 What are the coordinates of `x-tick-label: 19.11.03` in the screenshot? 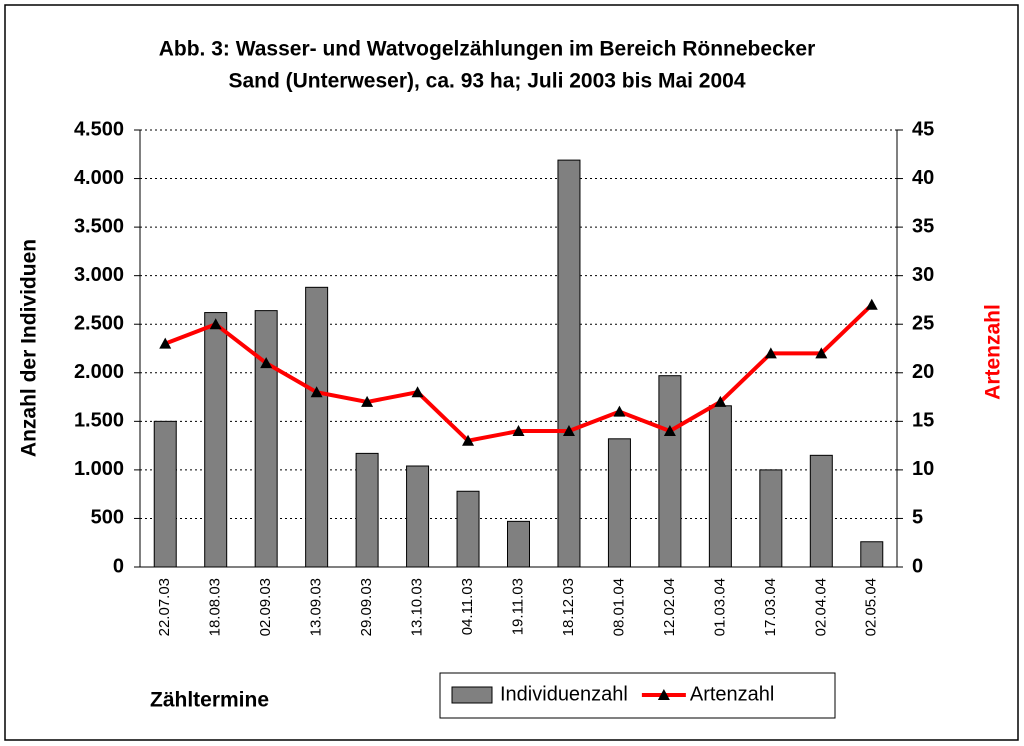 It's located at (517, 606).